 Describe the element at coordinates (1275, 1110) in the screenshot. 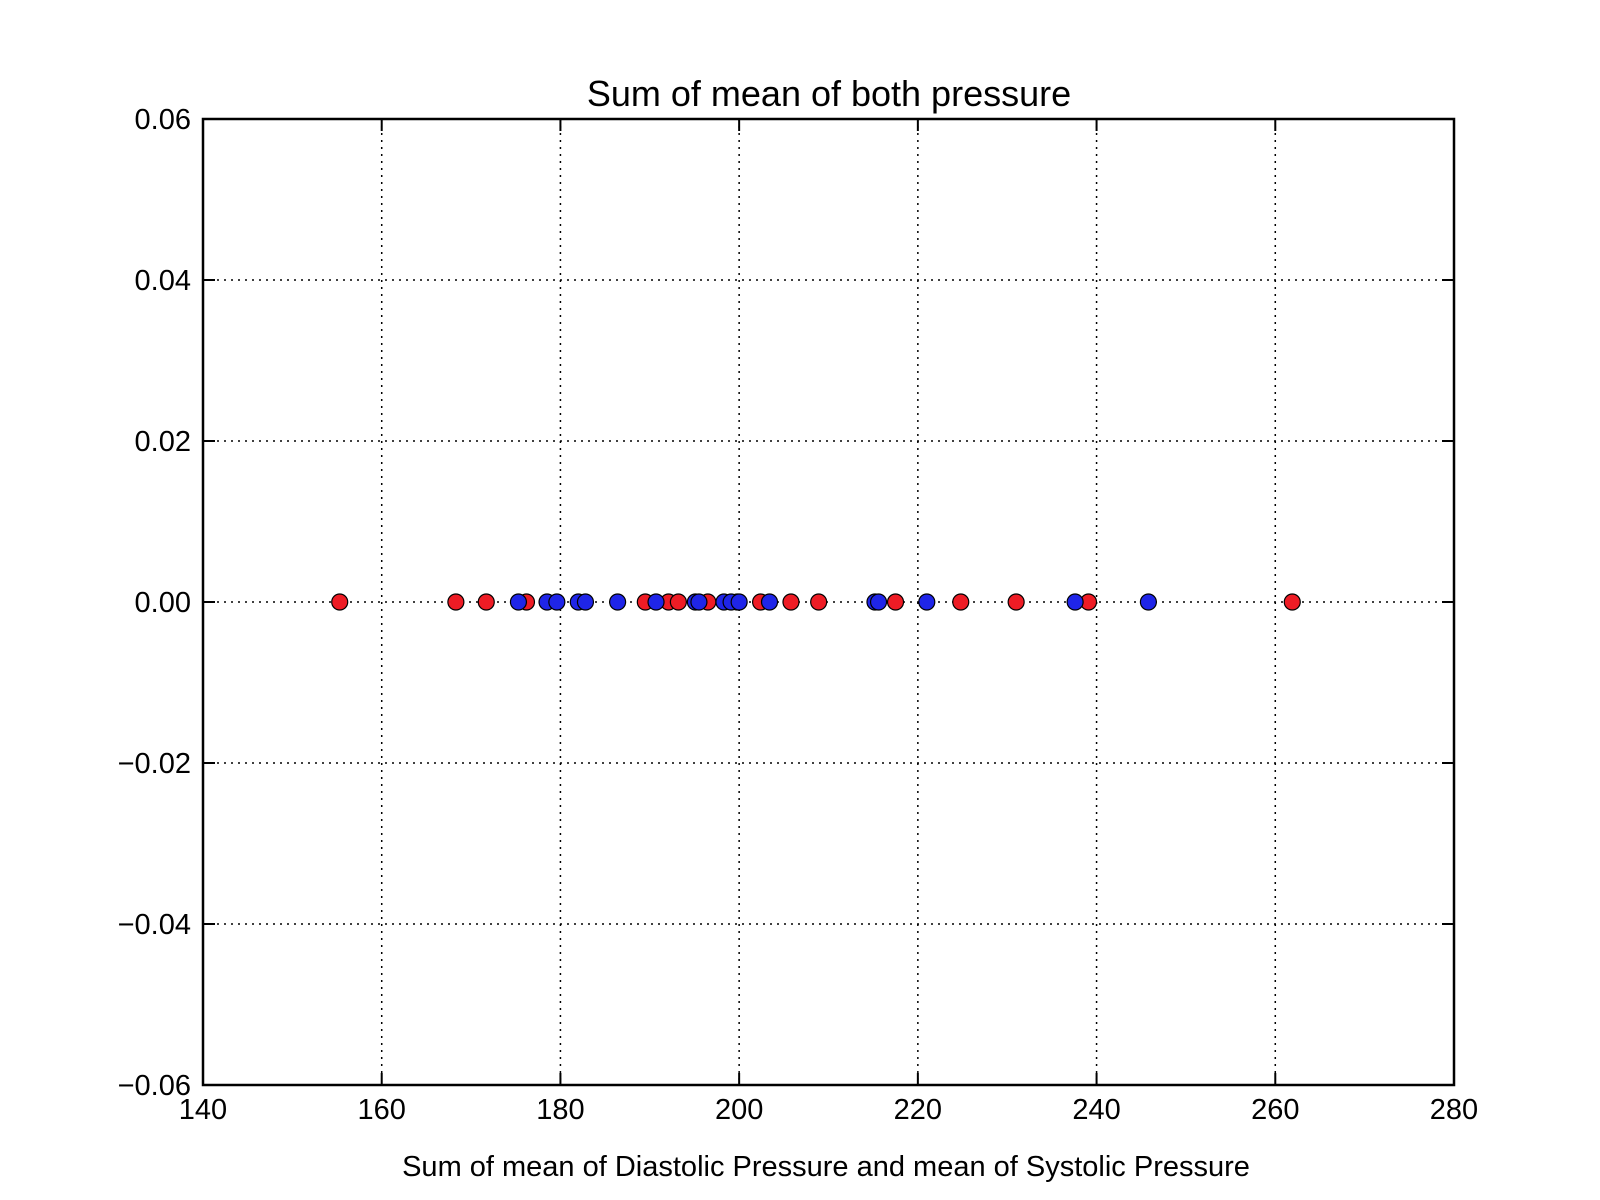

I see `x-tick-label: 260` at that location.